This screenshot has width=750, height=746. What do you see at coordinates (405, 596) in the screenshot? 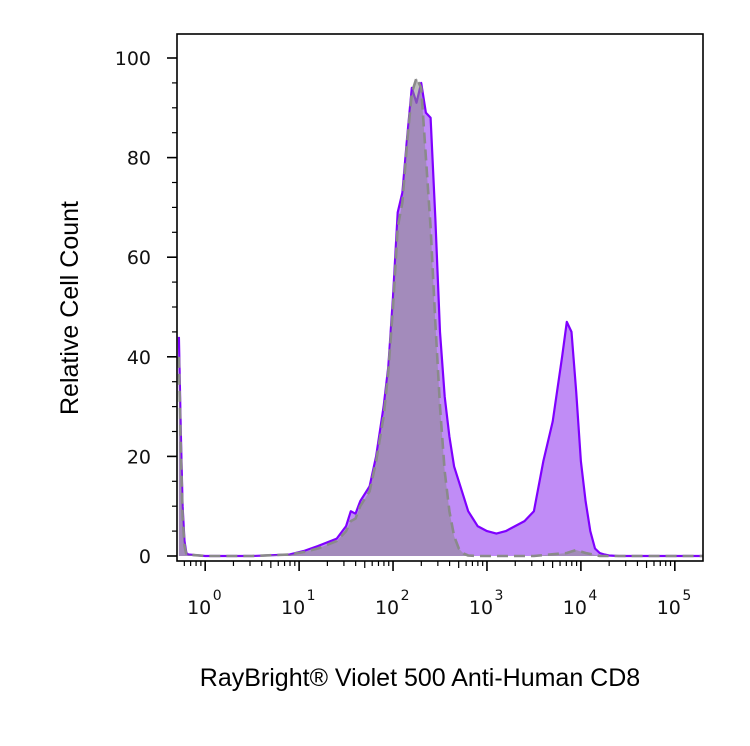
I see `x-tick-label-exp: 2` at bounding box center [405, 596].